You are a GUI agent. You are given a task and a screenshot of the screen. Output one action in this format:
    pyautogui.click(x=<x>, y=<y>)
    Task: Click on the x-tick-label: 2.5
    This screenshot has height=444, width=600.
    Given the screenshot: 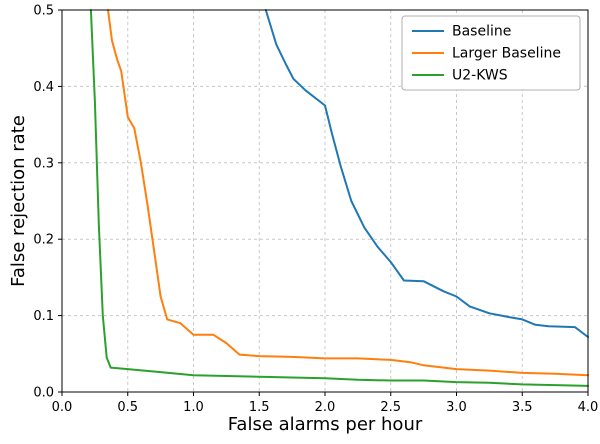 What is the action you would take?
    pyautogui.click(x=390, y=407)
    